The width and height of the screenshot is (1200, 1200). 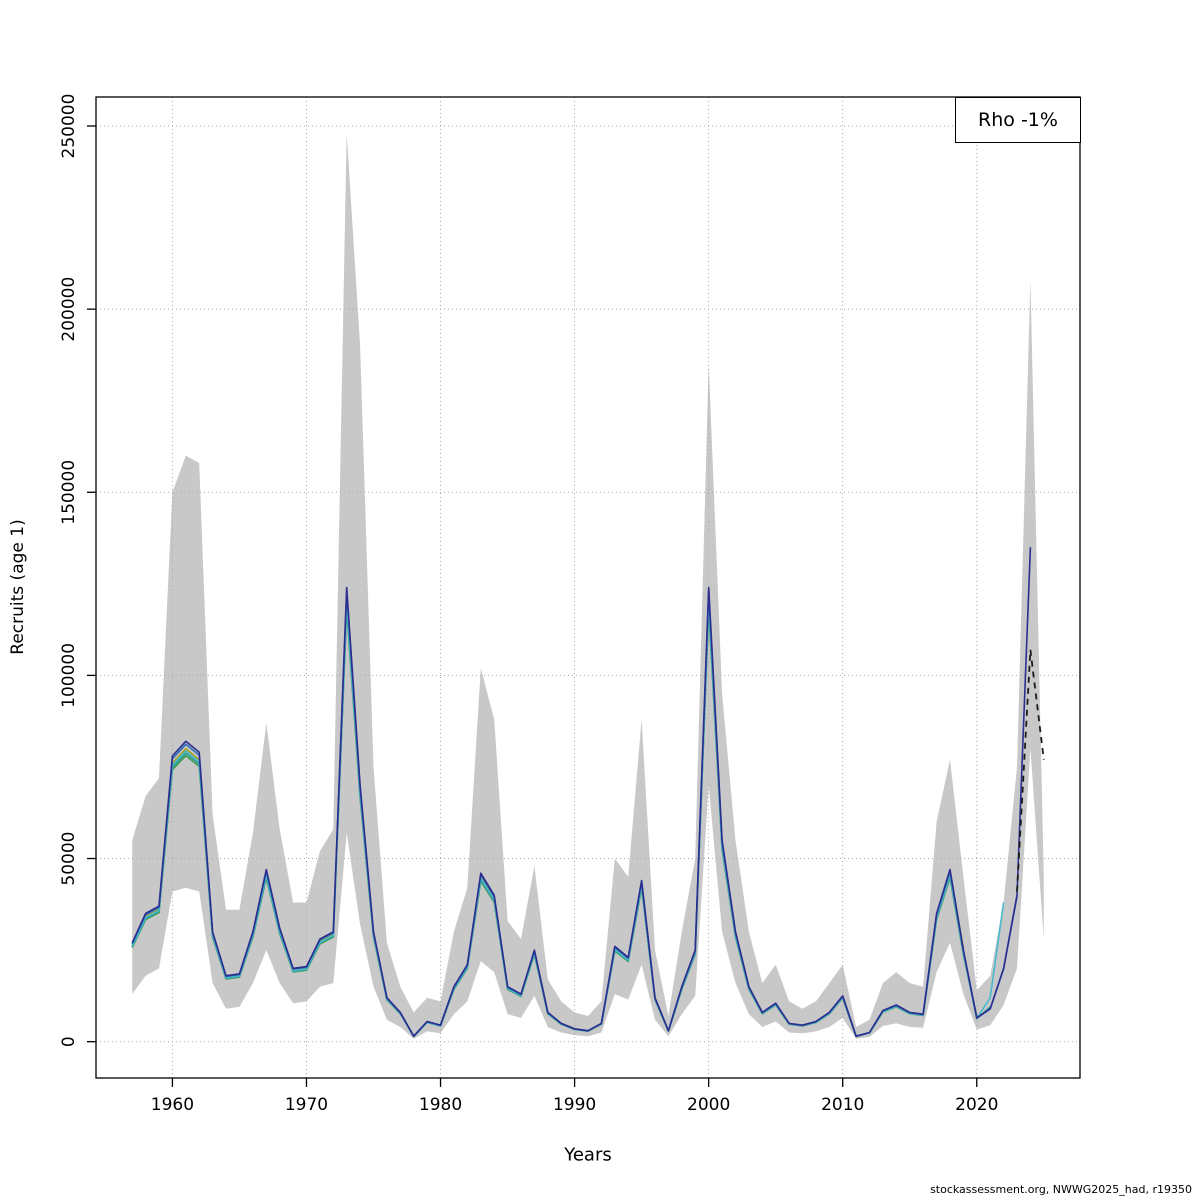 I want to click on y-axis-label: Recruits (age 1), so click(x=18, y=587).